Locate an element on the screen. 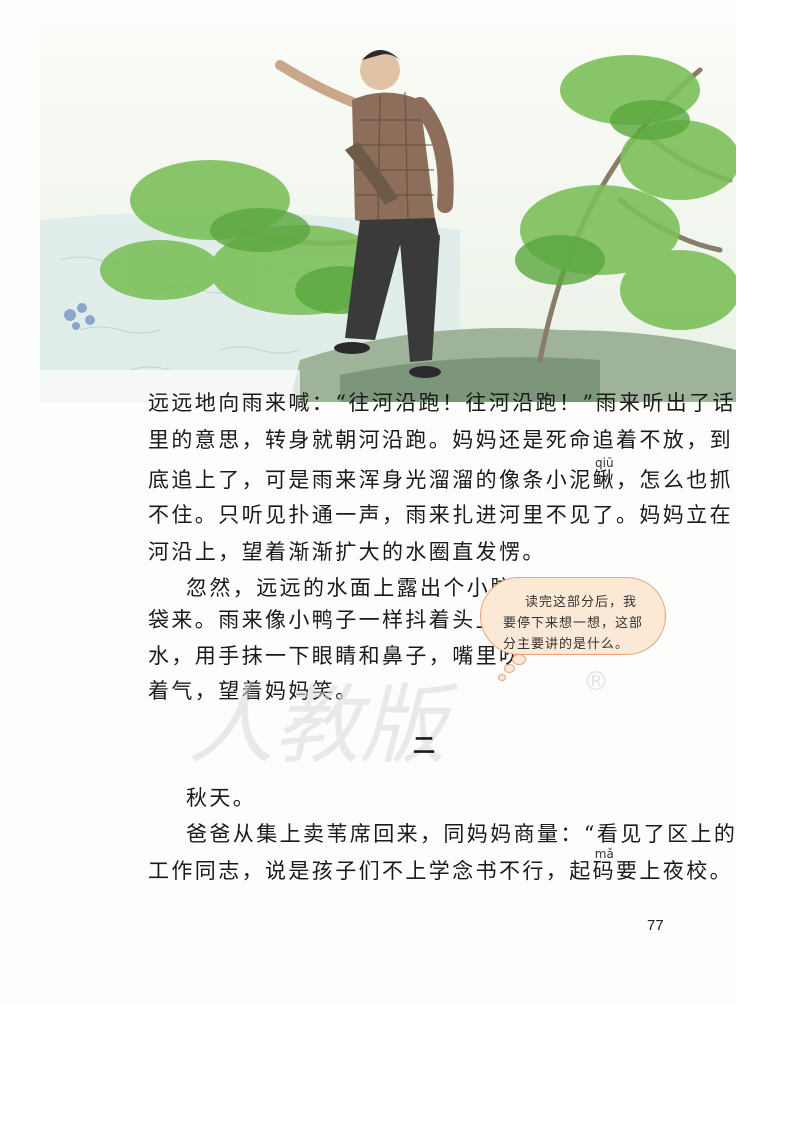  annotated-character: mǎ 码 is located at coordinates (604, 866).